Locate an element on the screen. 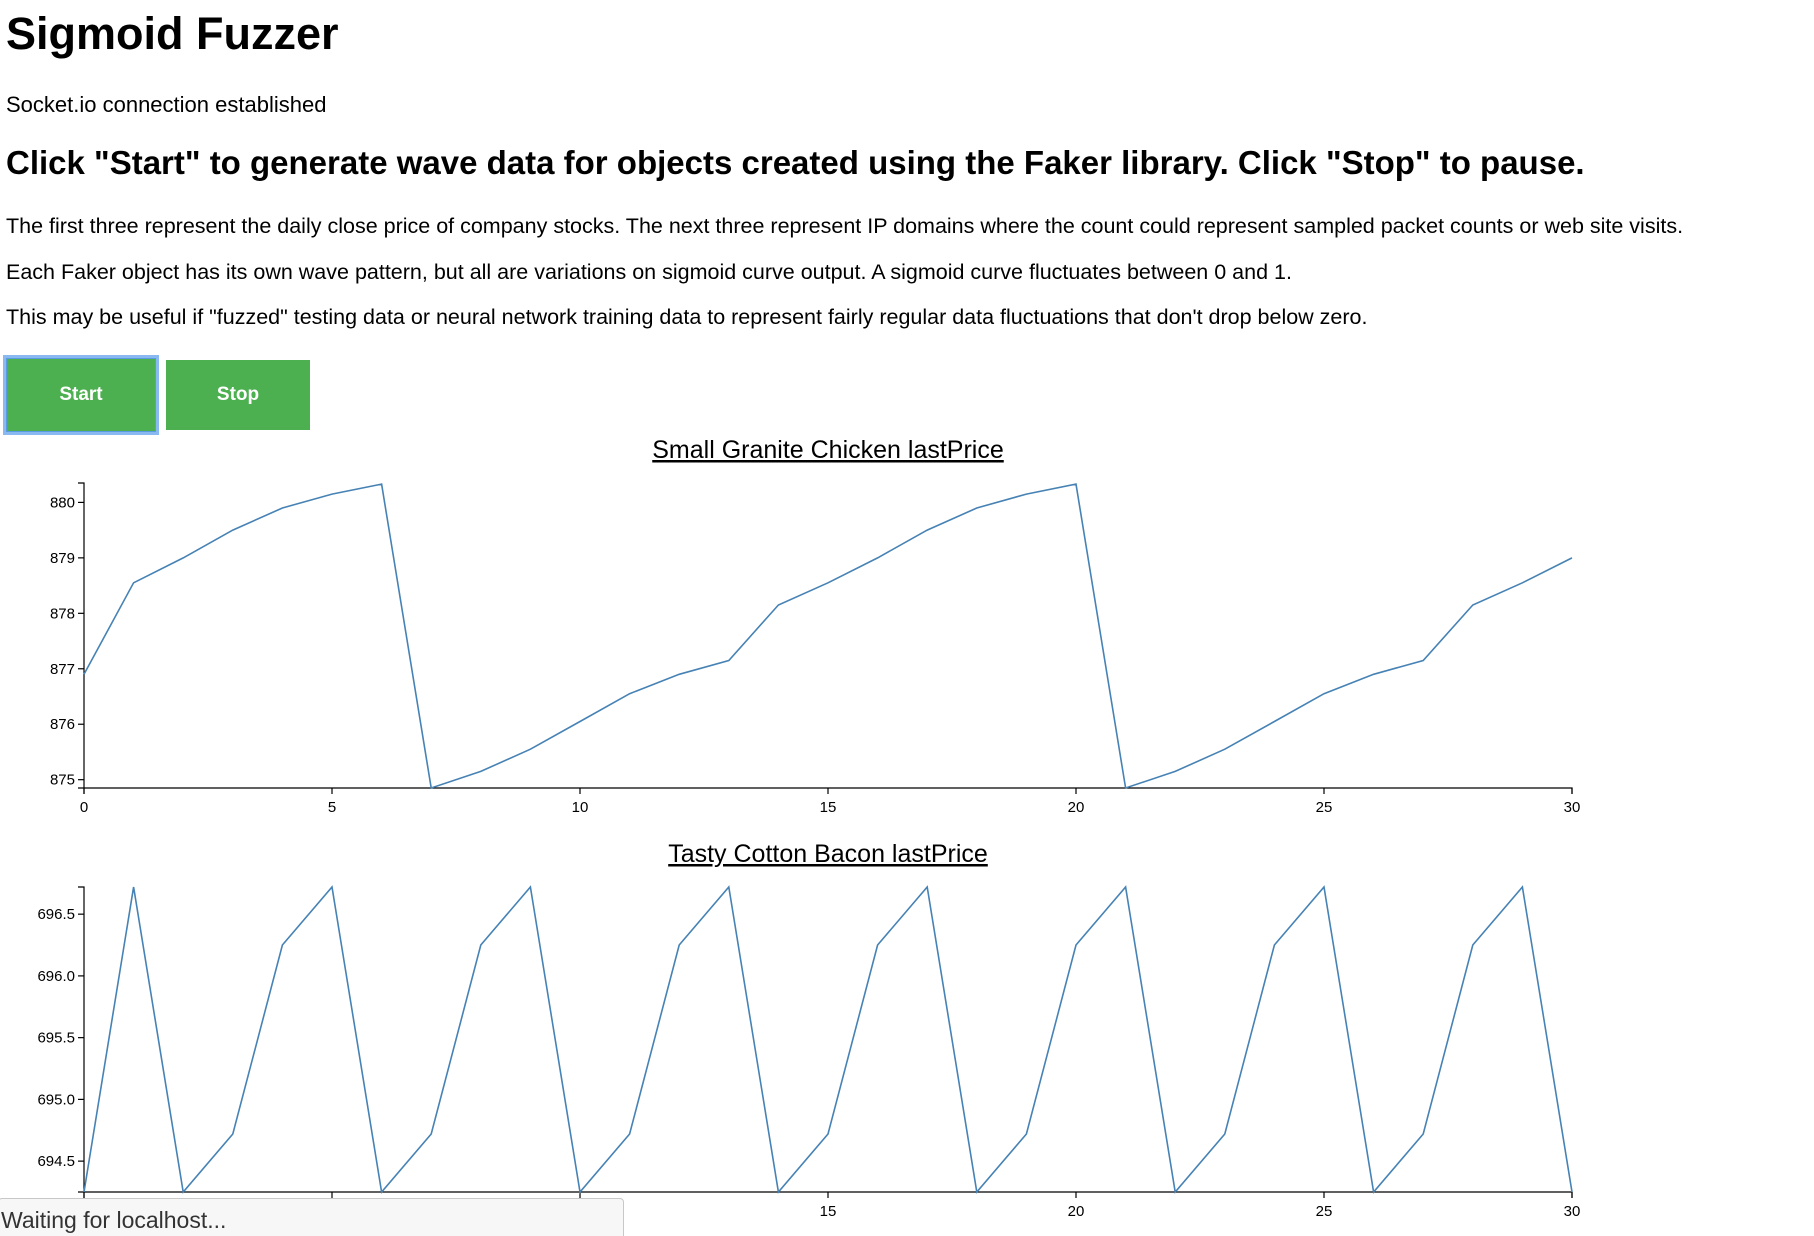  y-tick-label: 695.5 is located at coordinates (56, 1038).